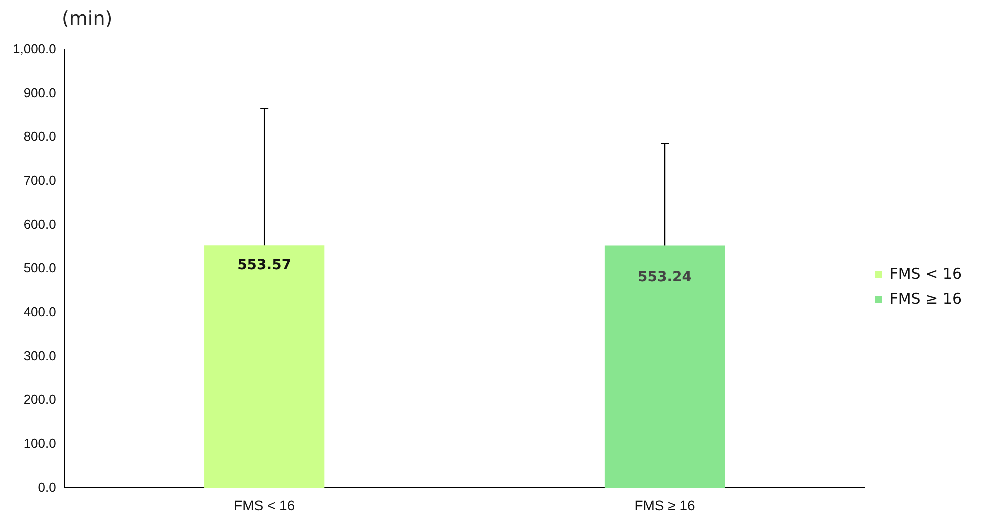  I want to click on y-tick-label: 600.0, so click(40, 224).